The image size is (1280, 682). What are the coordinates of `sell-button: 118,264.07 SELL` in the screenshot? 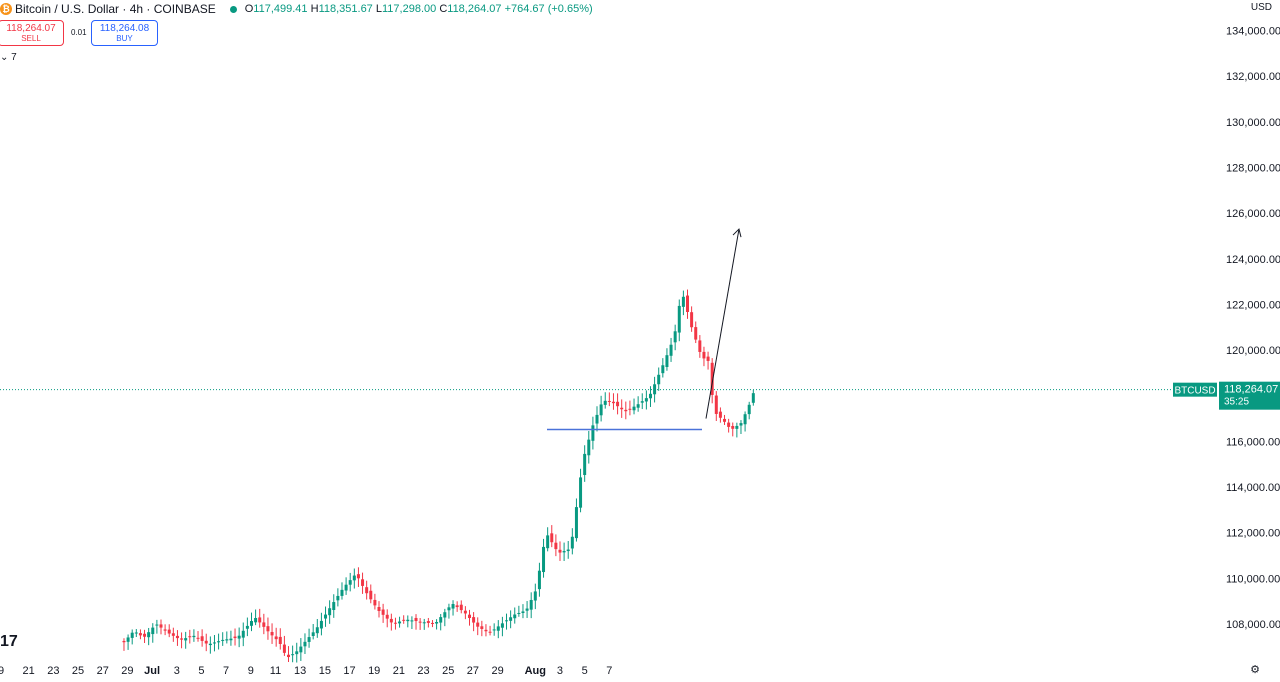 It's located at (32, 33).